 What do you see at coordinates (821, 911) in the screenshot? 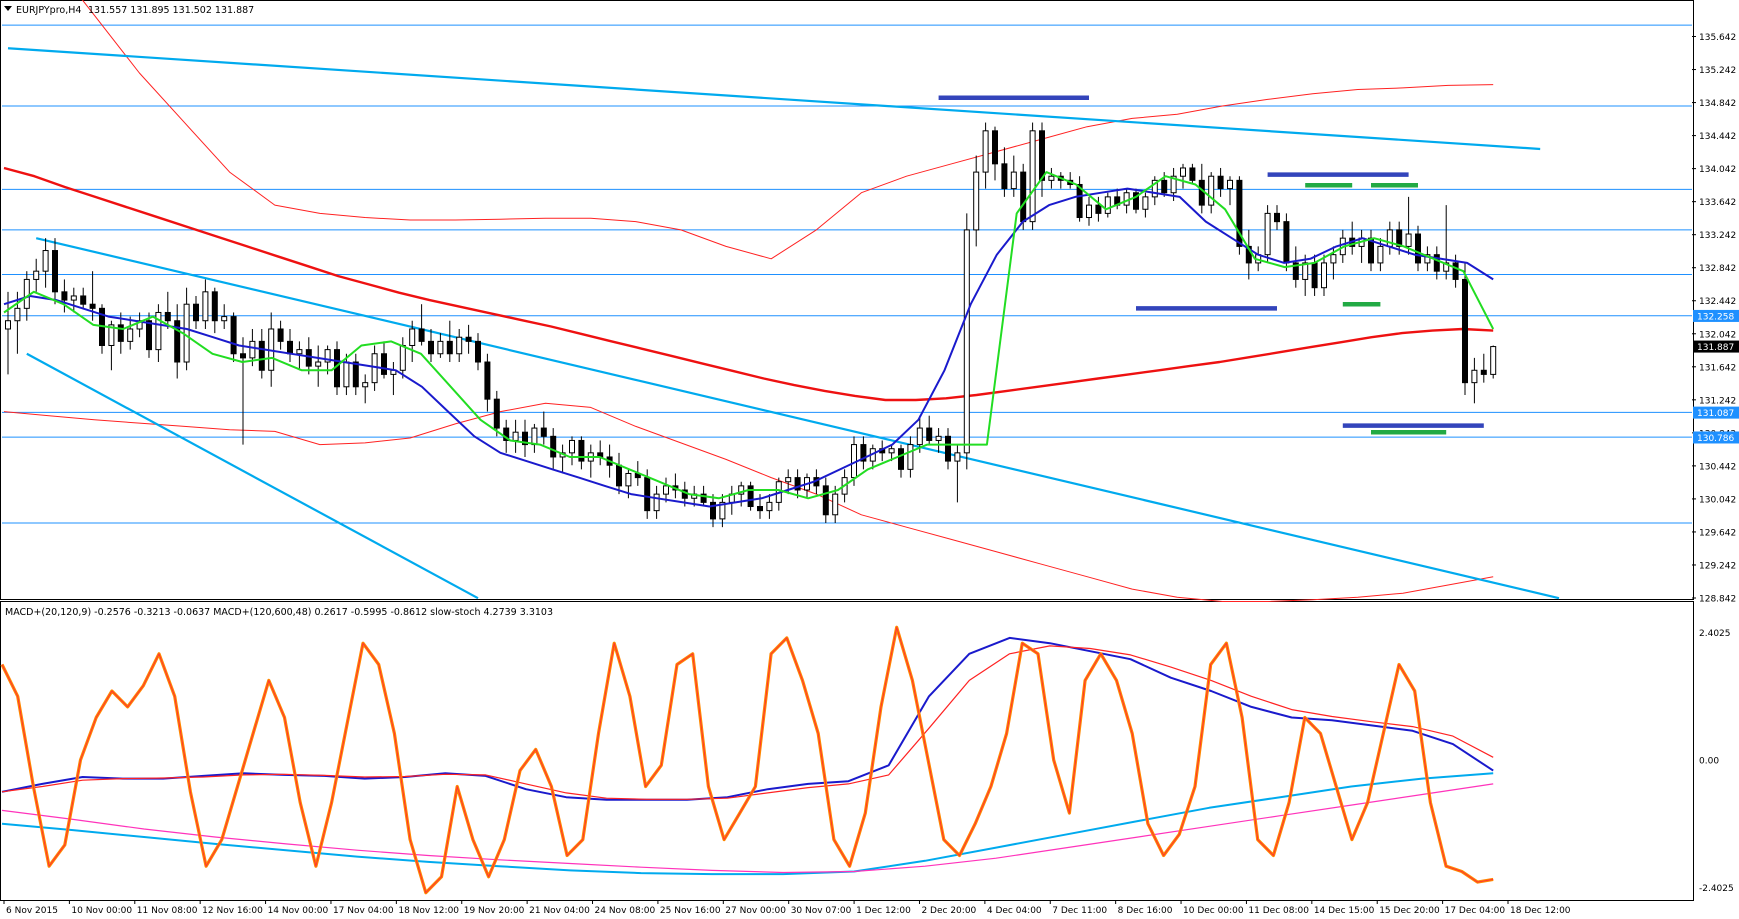
I see `time-axis-label: 30 Nov 07:00` at bounding box center [821, 911].